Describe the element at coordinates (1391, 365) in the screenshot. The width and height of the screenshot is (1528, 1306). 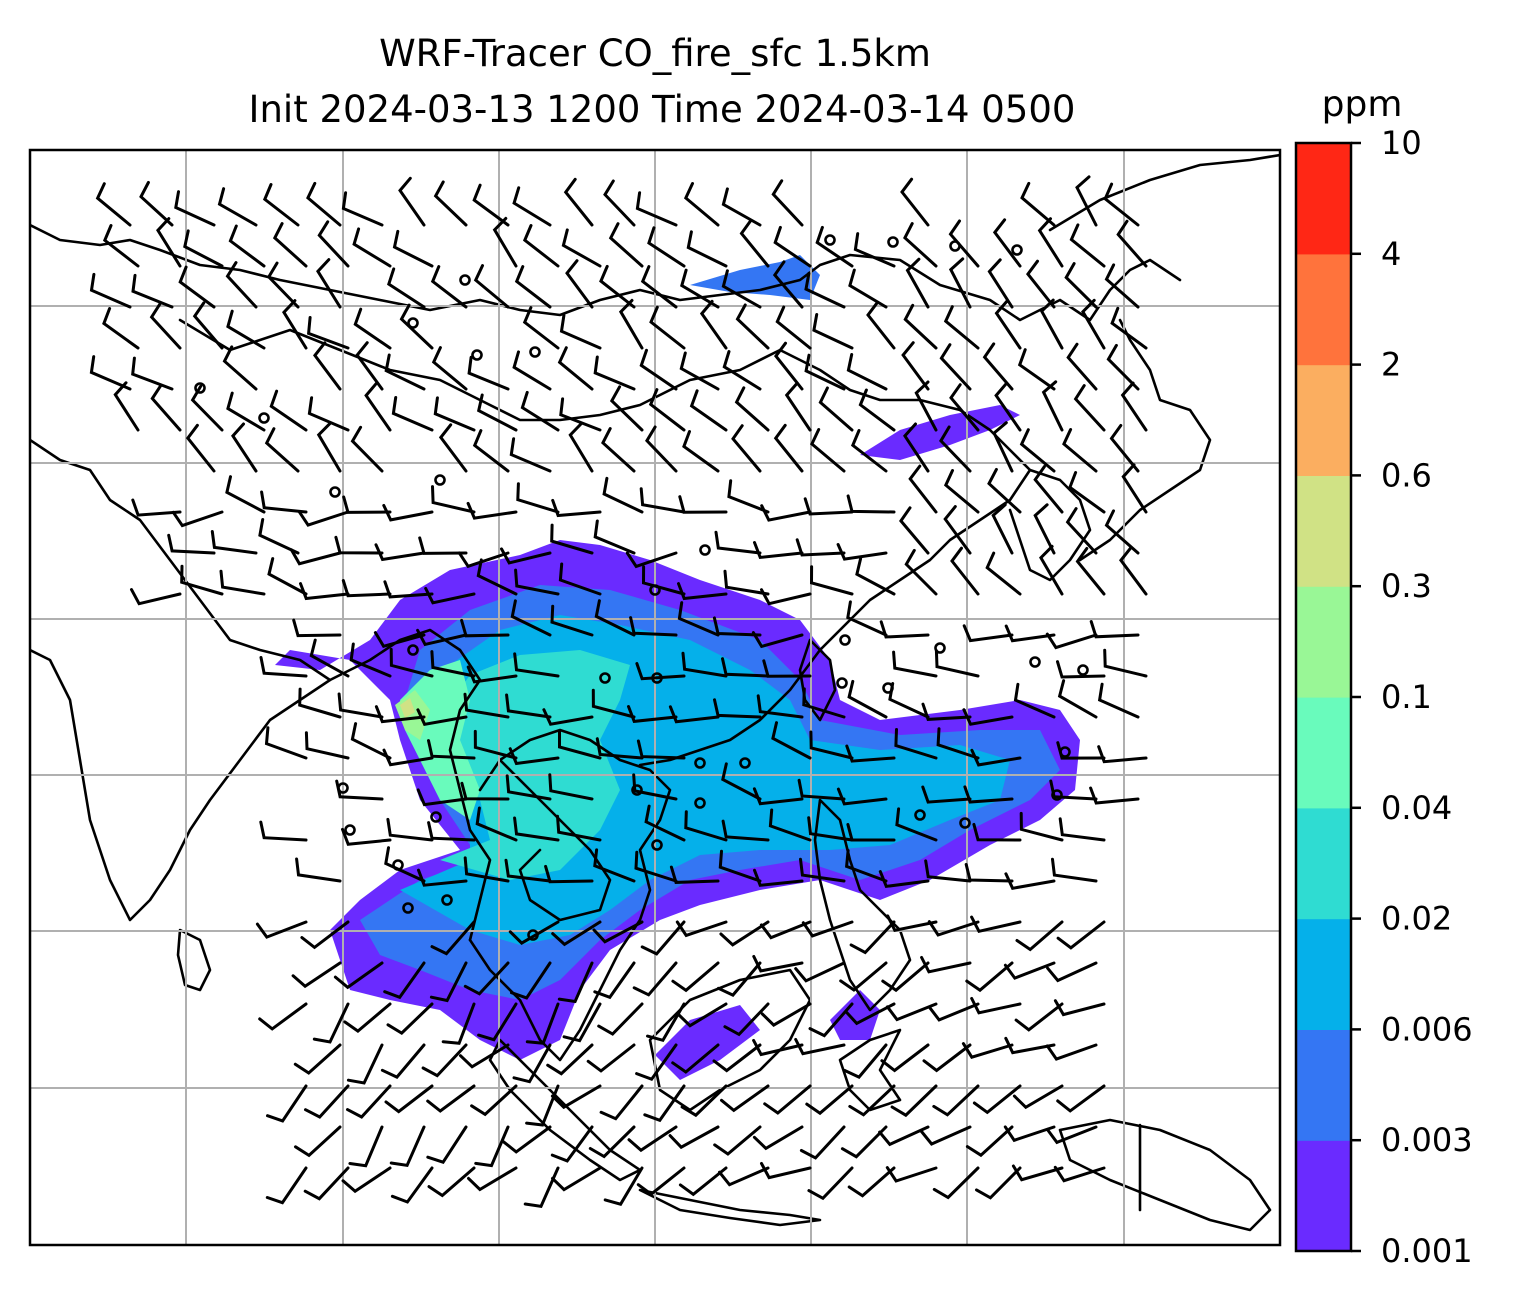
I see `colorbar-tick-label: 2` at that location.